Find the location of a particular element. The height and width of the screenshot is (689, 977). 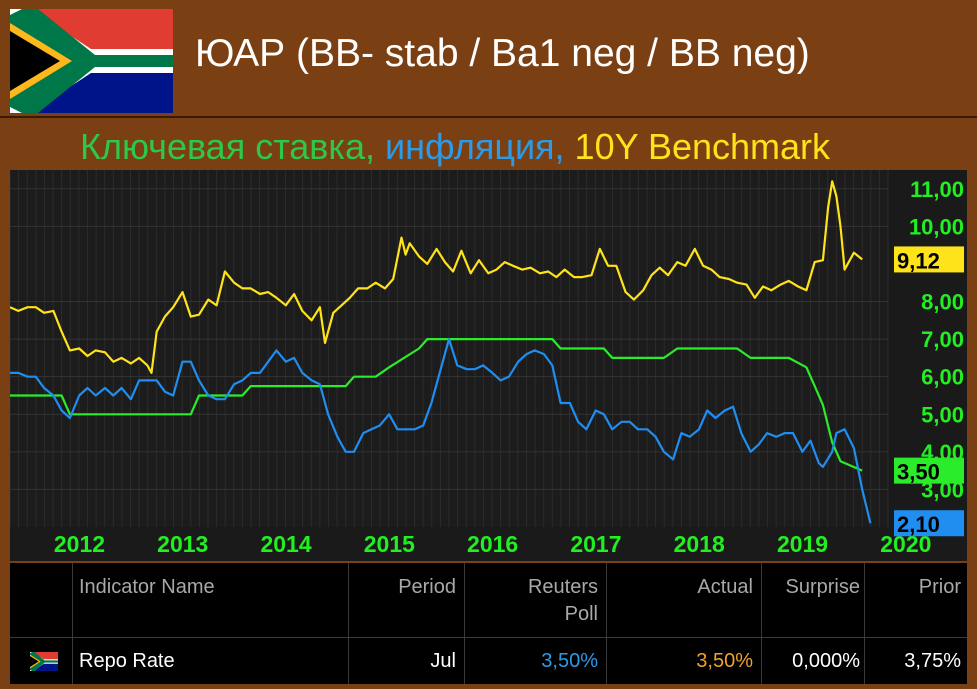

chart-subtitle: Ключевая ставка, инфляция, 10Y Benchmark is located at coordinates (455, 147).